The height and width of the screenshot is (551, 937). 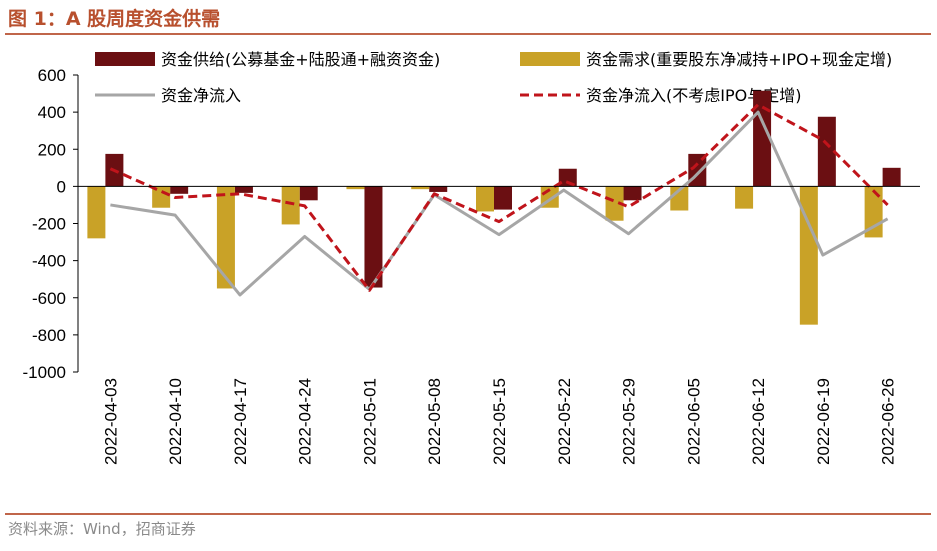 What do you see at coordinates (468, 514) in the screenshot?
I see `source-divider` at bounding box center [468, 514].